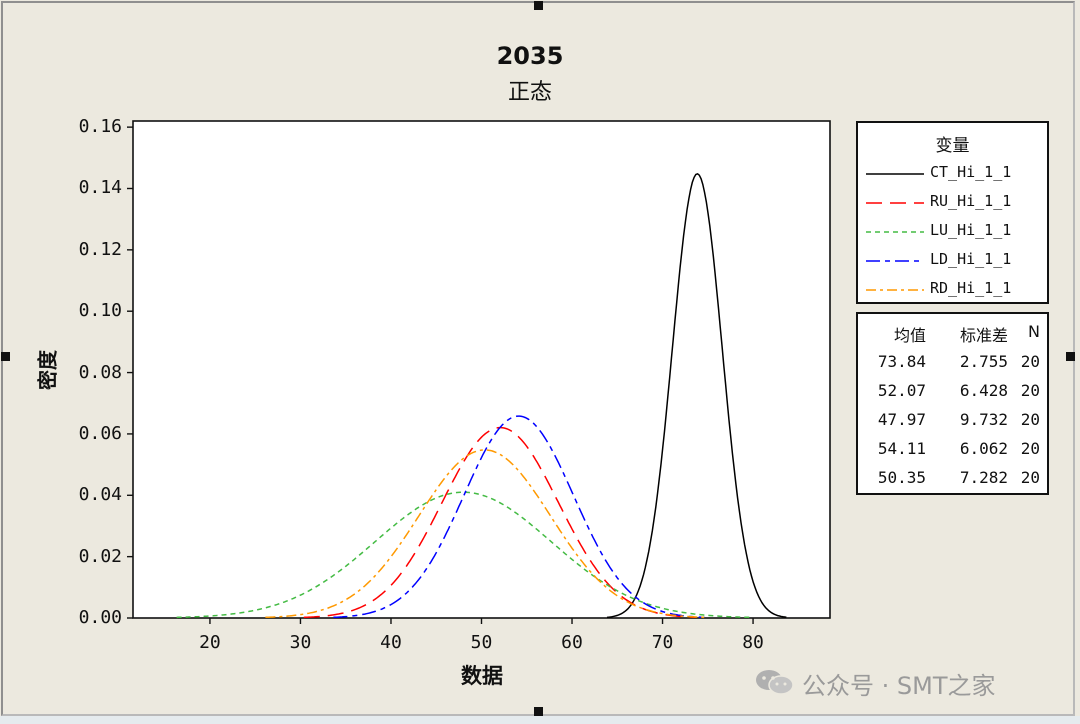 The image size is (1080, 724). I want to click on x-tick-label: 80, so click(753, 642).